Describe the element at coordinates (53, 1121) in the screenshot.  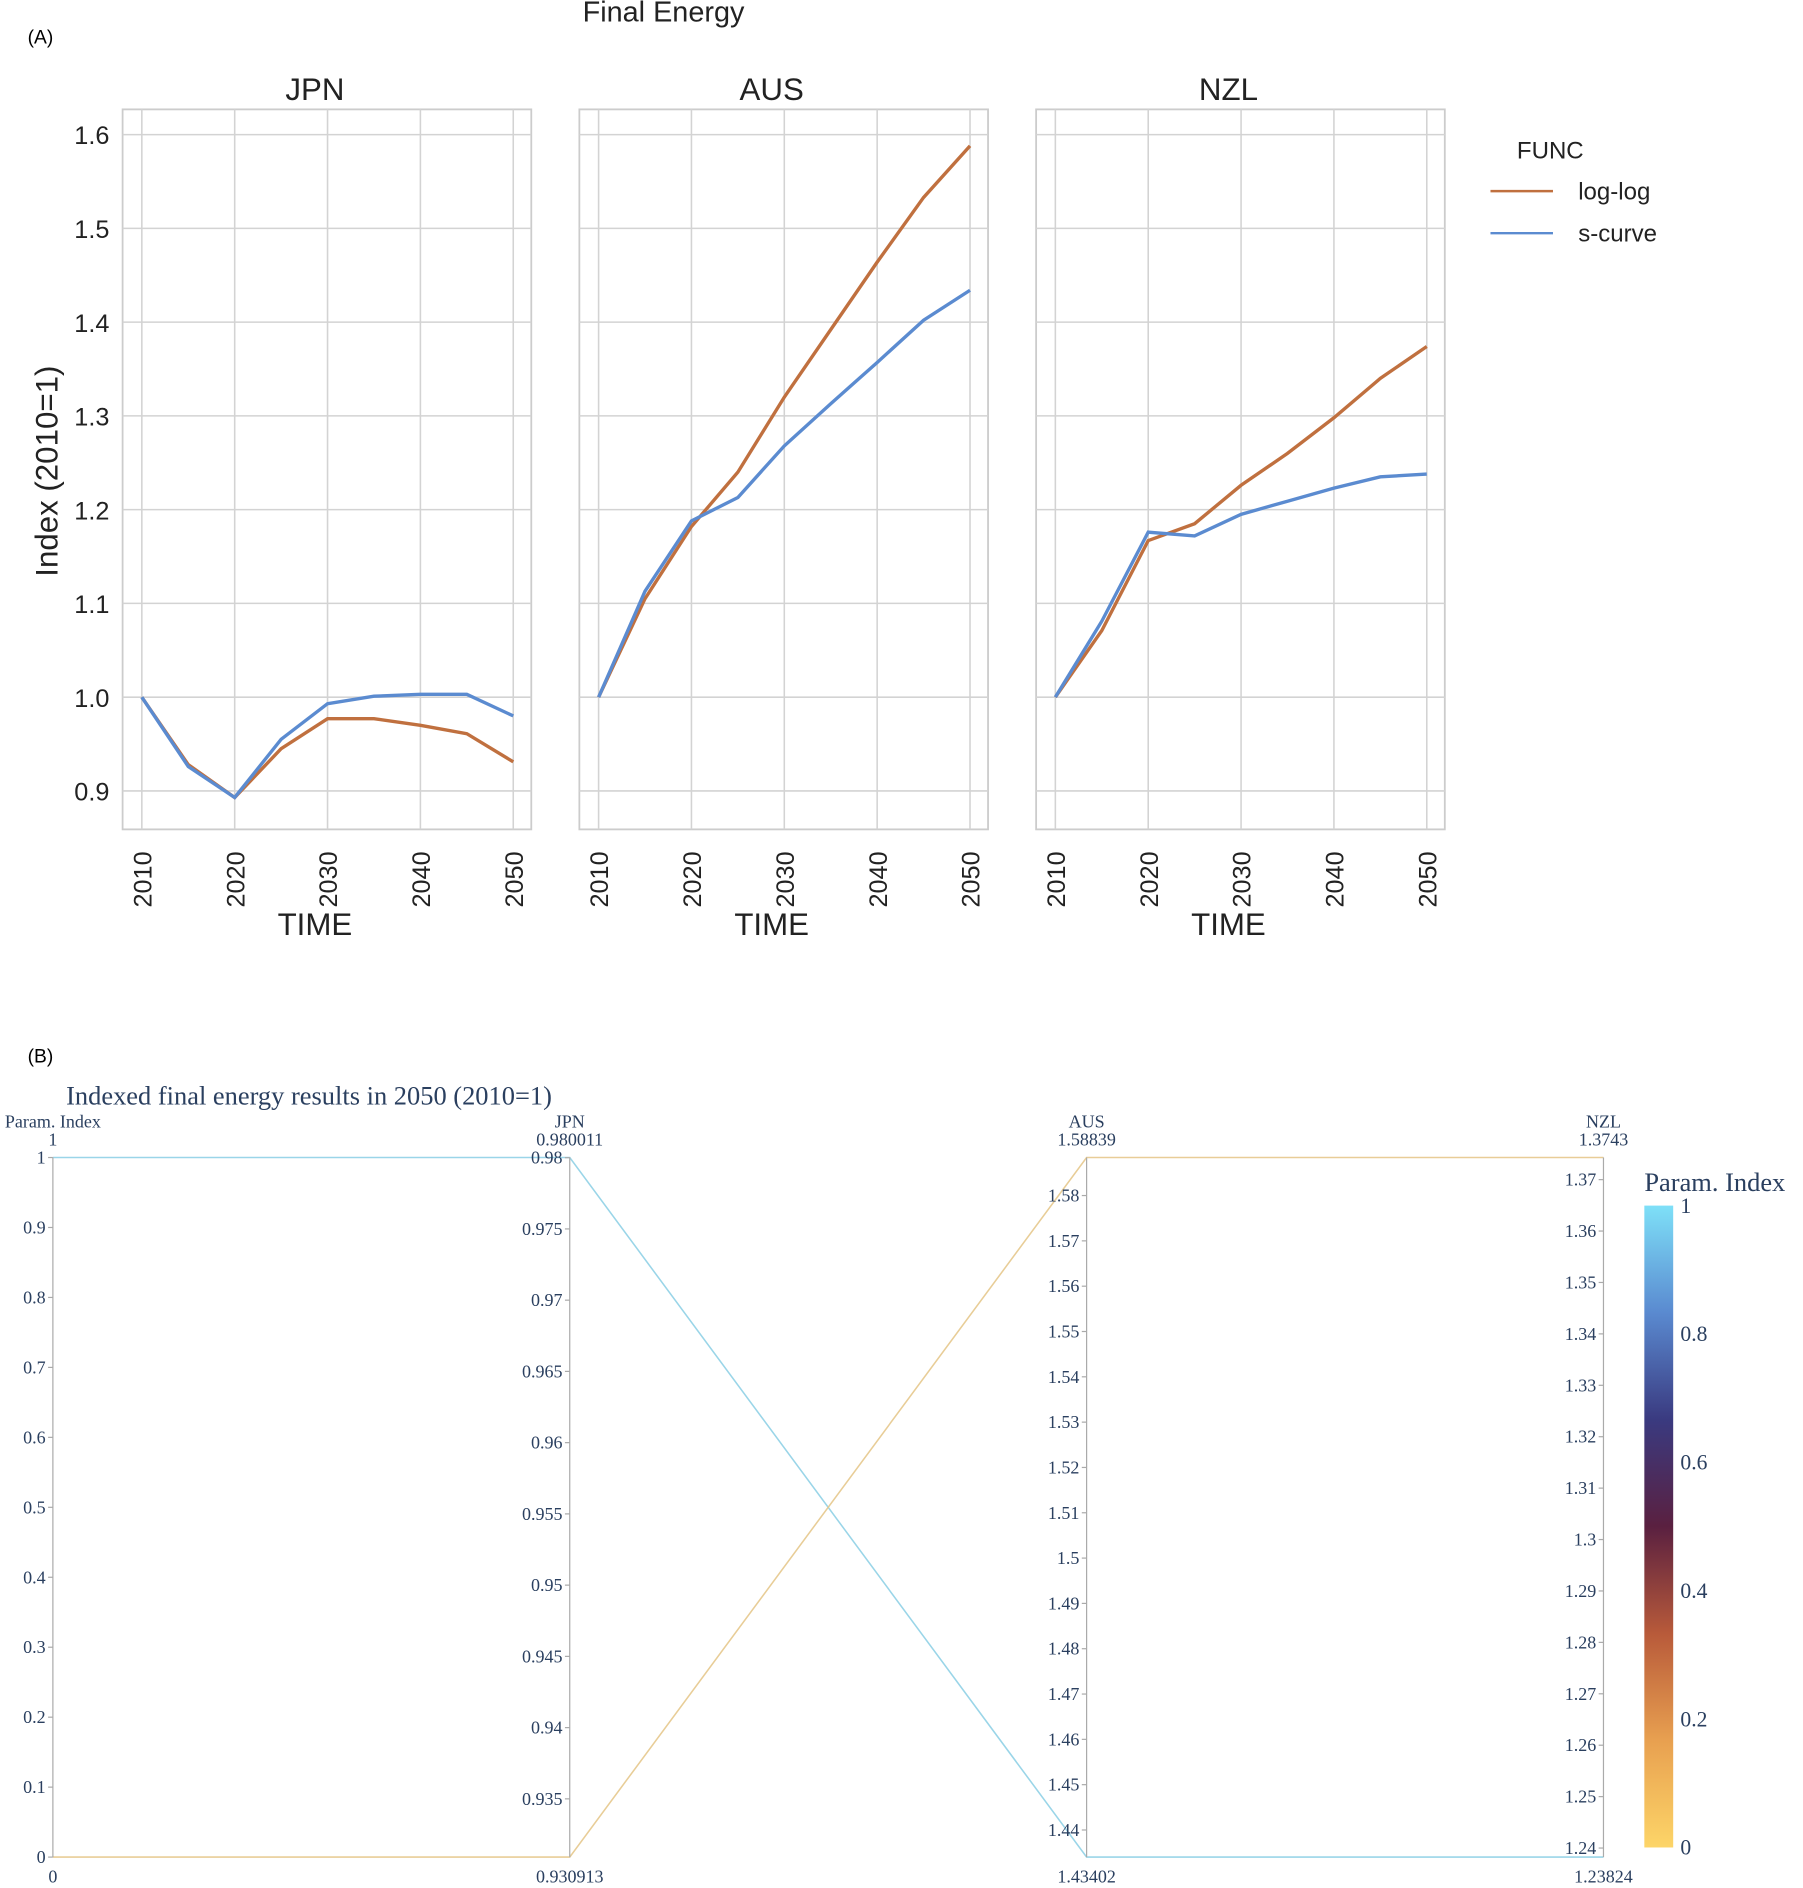
I see `axis-title: Param. Index` at that location.